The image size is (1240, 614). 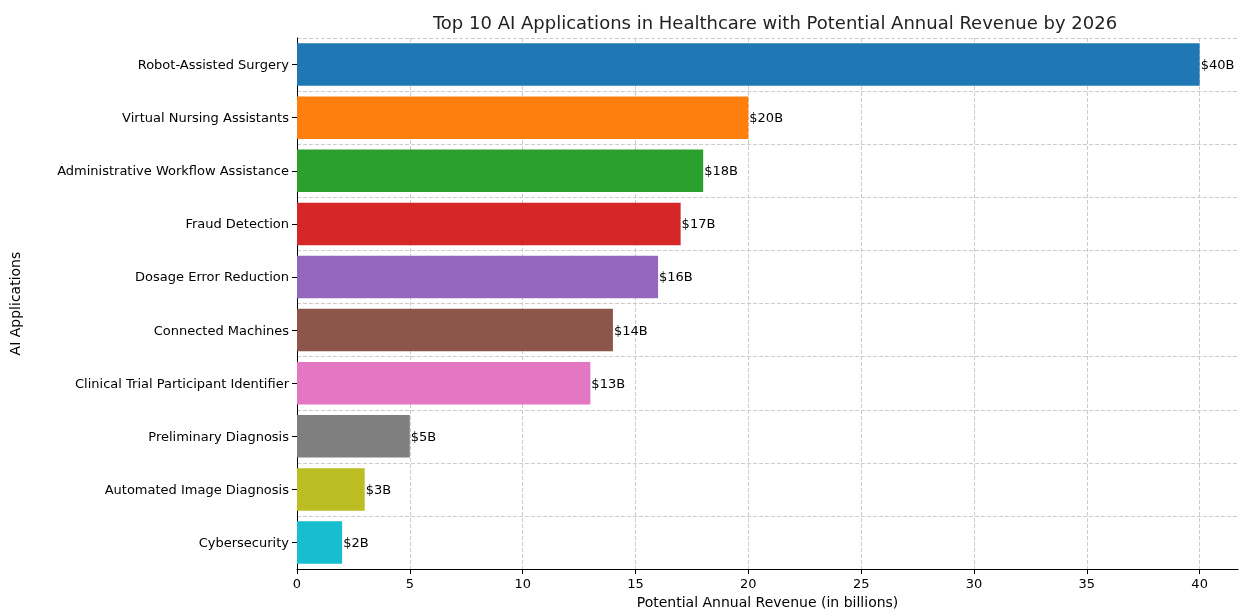 I want to click on y-tick-label: Connected Machines, so click(x=221, y=330).